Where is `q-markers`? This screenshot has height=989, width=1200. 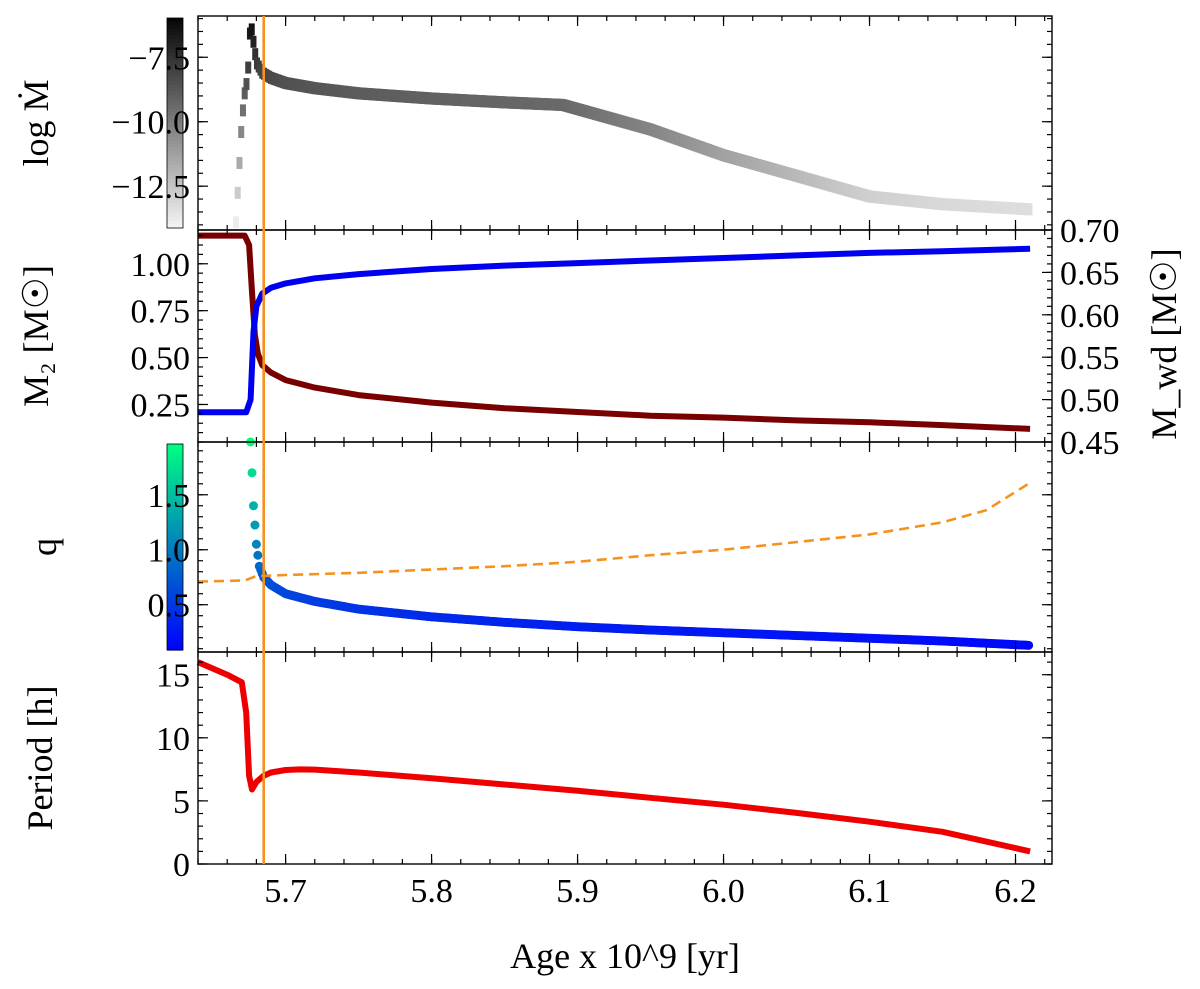 q-markers is located at coordinates (640, 543).